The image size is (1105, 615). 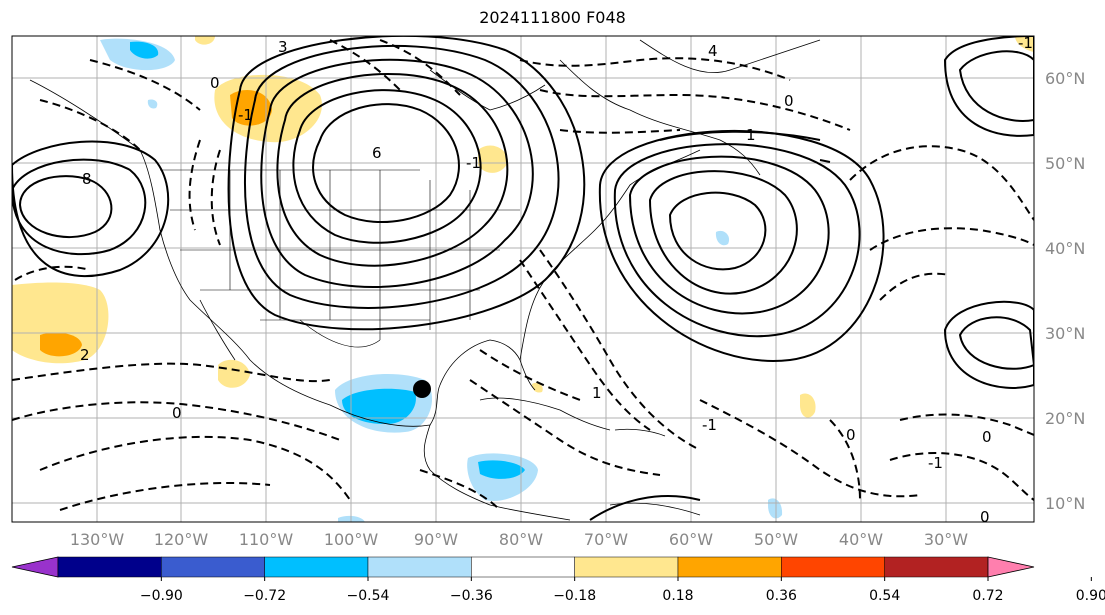 I want to click on coast-yucatan, so click(x=497, y=472).